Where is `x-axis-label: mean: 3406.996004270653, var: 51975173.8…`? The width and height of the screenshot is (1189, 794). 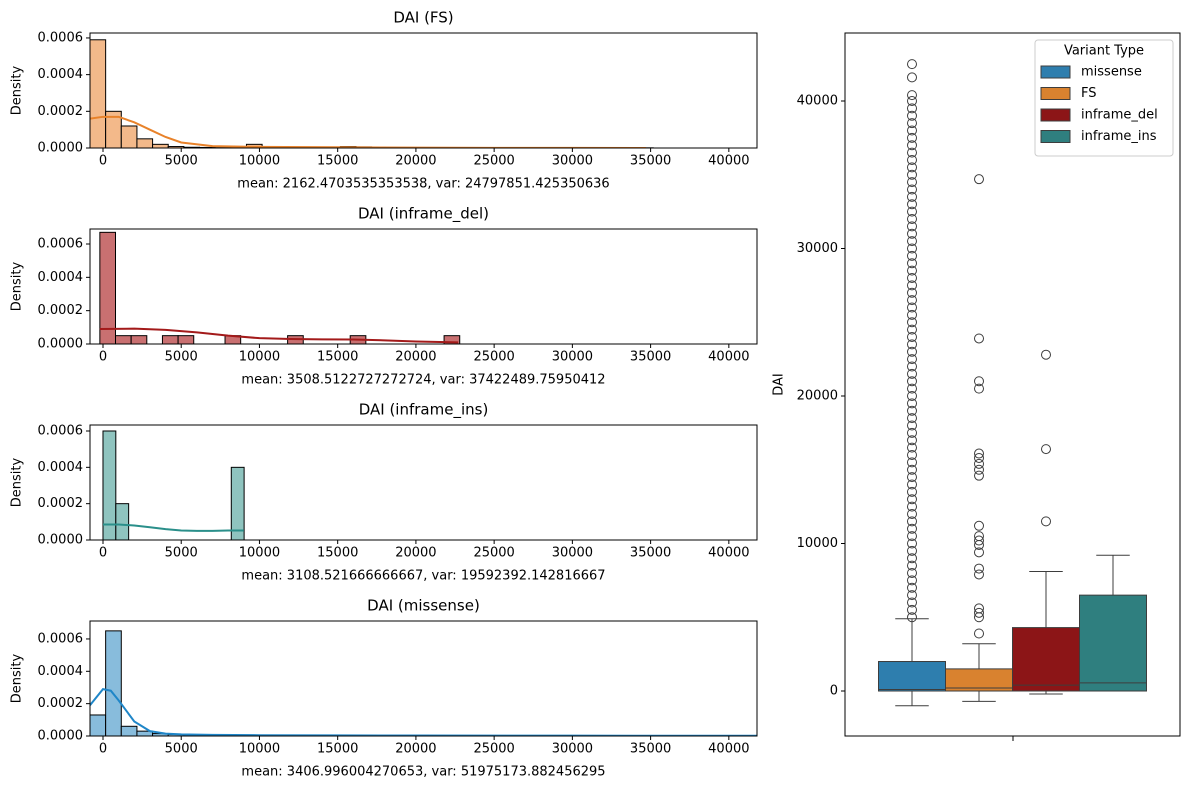 x-axis-label: mean: 3406.996004270653, var: 51975173.8… is located at coordinates (423, 772).